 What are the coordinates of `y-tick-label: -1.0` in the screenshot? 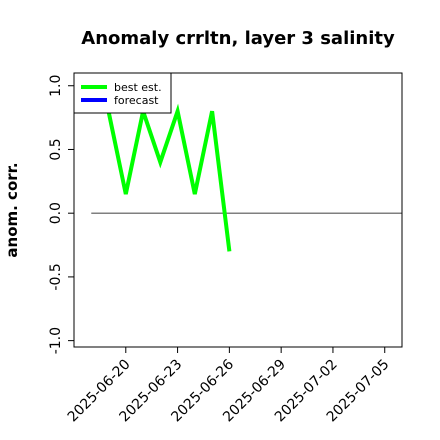 It's located at (56, 340).